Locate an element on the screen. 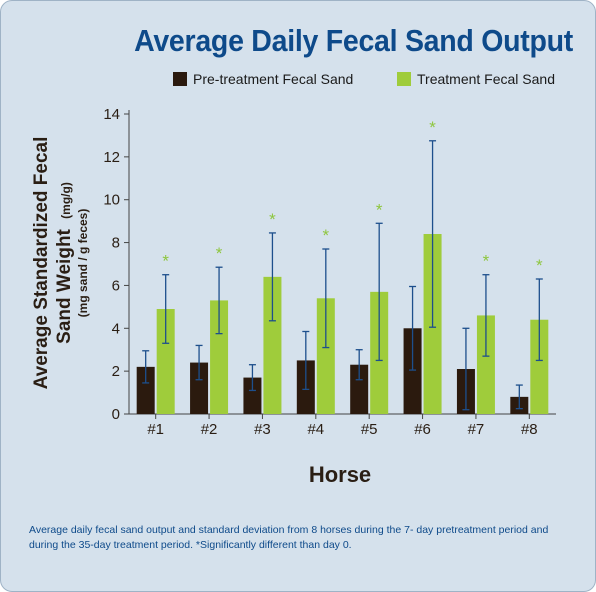  legend-item-pre: Pre-treatment Fecal Sand is located at coordinates (263, 79).